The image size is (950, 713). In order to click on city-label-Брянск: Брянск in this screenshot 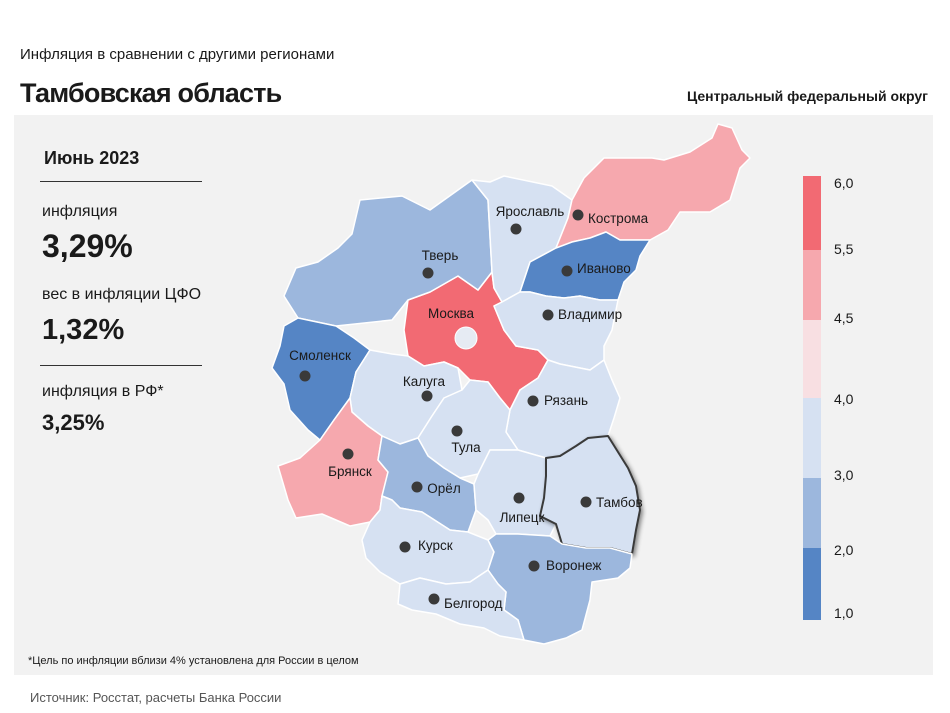, I will do `click(350, 471)`.